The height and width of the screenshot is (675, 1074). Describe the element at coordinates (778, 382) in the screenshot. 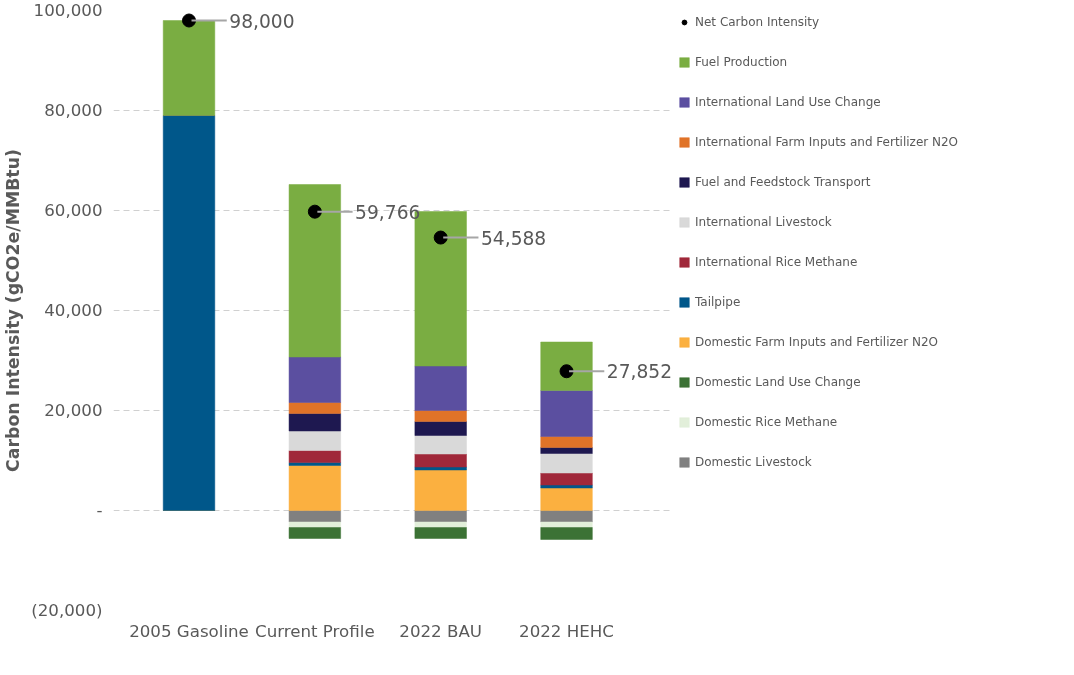

I see `legend-label: Domestic Land Use Change` at that location.